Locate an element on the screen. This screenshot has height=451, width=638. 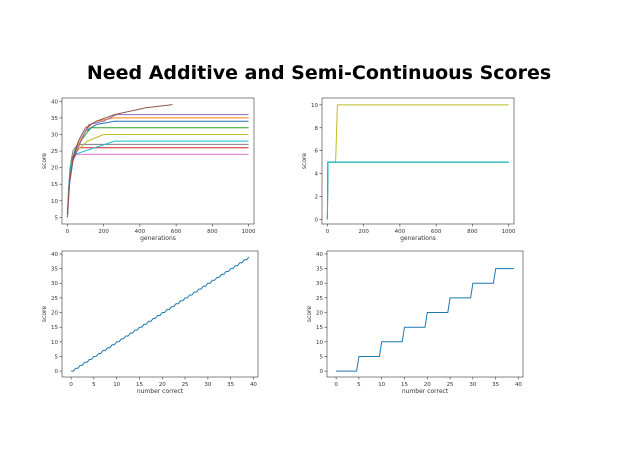
y-tick-label: 6 is located at coordinates (317, 152).